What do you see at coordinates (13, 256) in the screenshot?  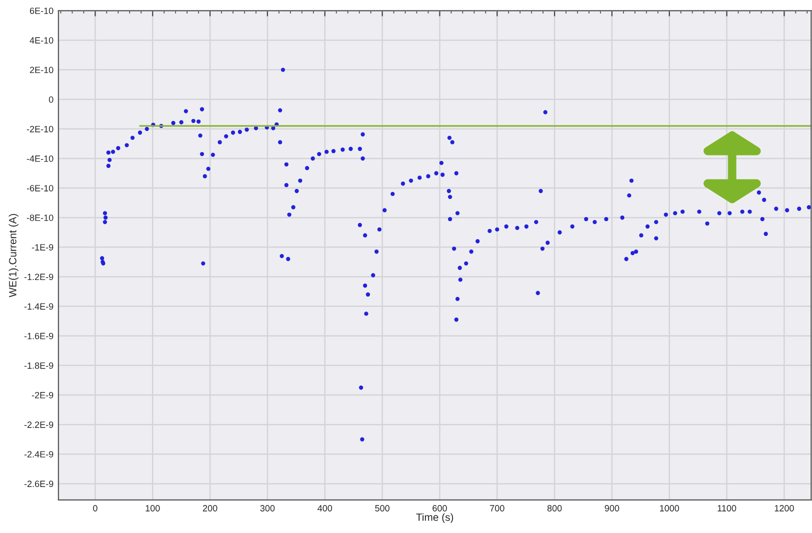 I see `y-axis-title: WE(1).Current (A)` at bounding box center [13, 256].